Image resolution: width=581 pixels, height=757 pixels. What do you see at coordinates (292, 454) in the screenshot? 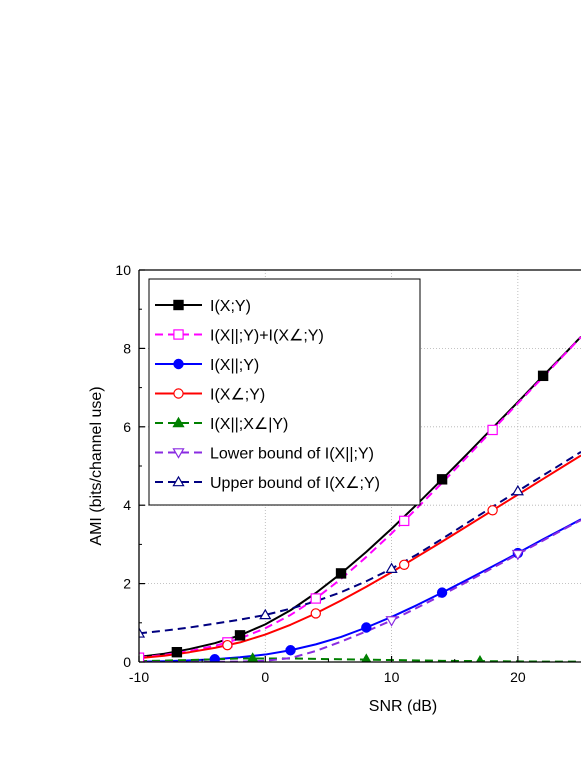
I see `legend-label-6: Lower bound of I(X||;Y)` at bounding box center [292, 454].